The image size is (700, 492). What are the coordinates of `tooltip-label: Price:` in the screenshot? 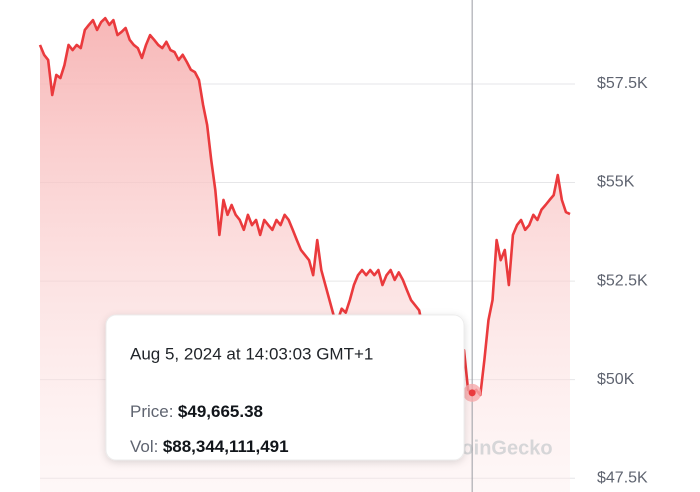 It's located at (151, 411).